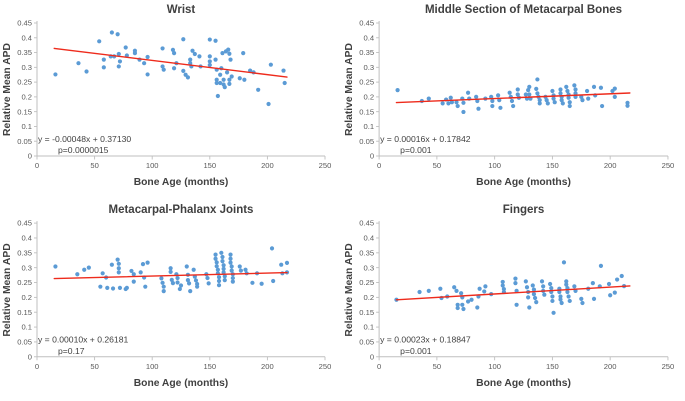 This screenshot has width=685, height=401. Describe the element at coordinates (83, 150) in the screenshot. I see `p-value-label: p=0.0000015` at that location.